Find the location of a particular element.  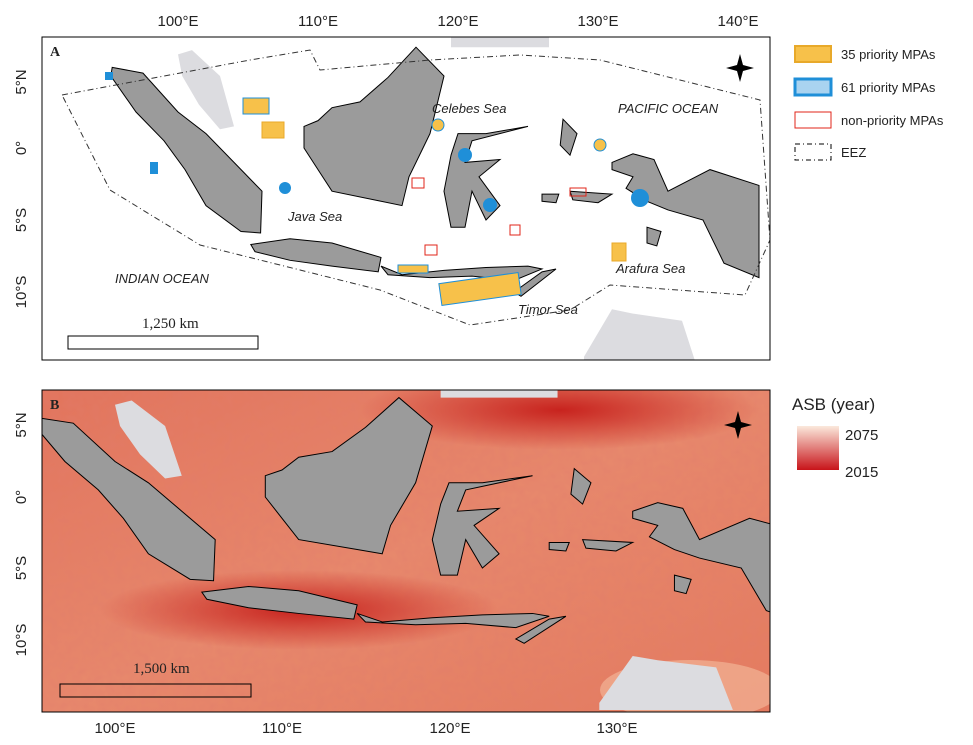

legend-title: ASB (year) is located at coordinates (833, 404).